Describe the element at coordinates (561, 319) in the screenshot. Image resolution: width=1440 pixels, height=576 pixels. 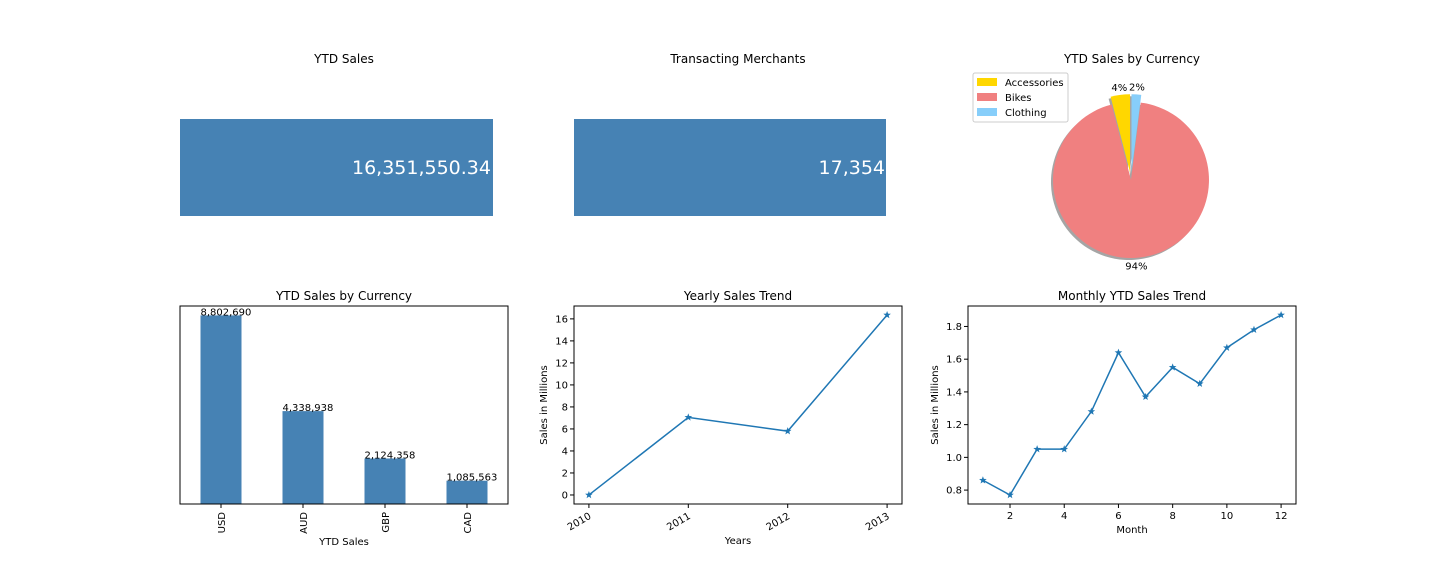
I see `yearly-y-tick-label: 16` at that location.